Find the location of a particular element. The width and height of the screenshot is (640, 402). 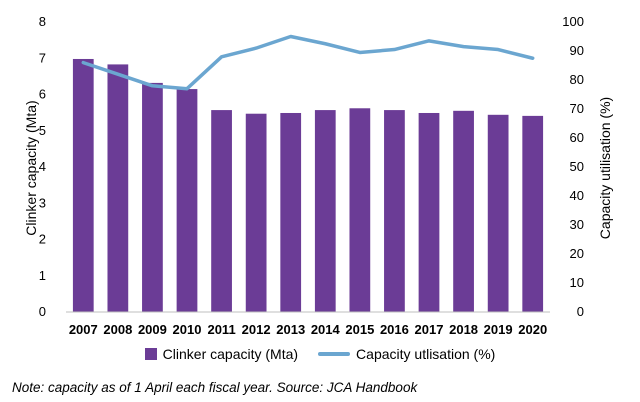

y-right-tick-label: 40 is located at coordinates (577, 195).